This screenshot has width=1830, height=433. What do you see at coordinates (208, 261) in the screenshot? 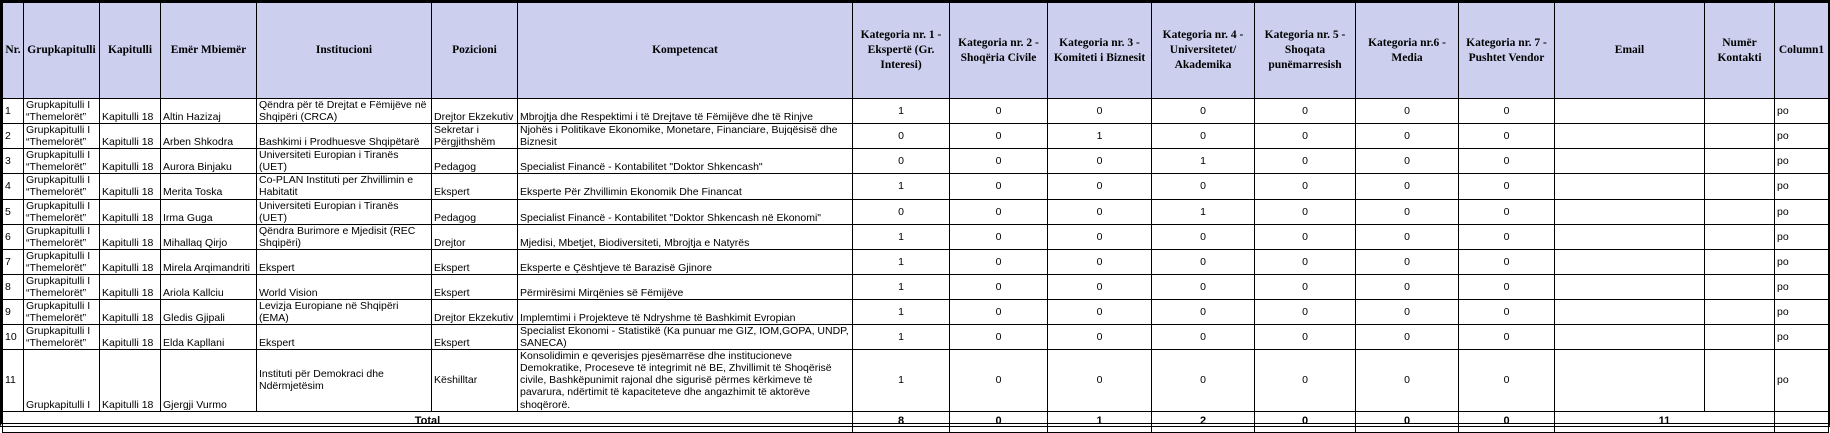
I see `cell-emer-mbiemer: Mirela Arqimandriti` at bounding box center [208, 261].